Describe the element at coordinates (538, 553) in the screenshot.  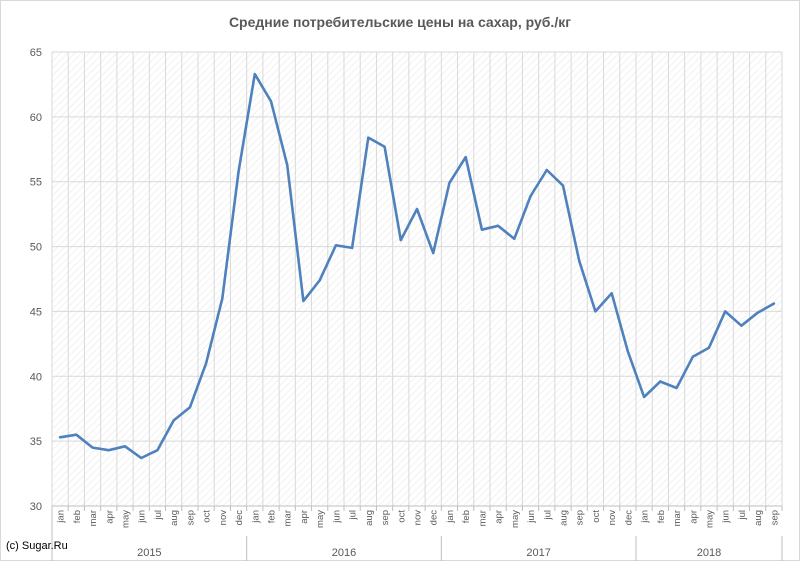
I see `year-label: 2017` at that location.